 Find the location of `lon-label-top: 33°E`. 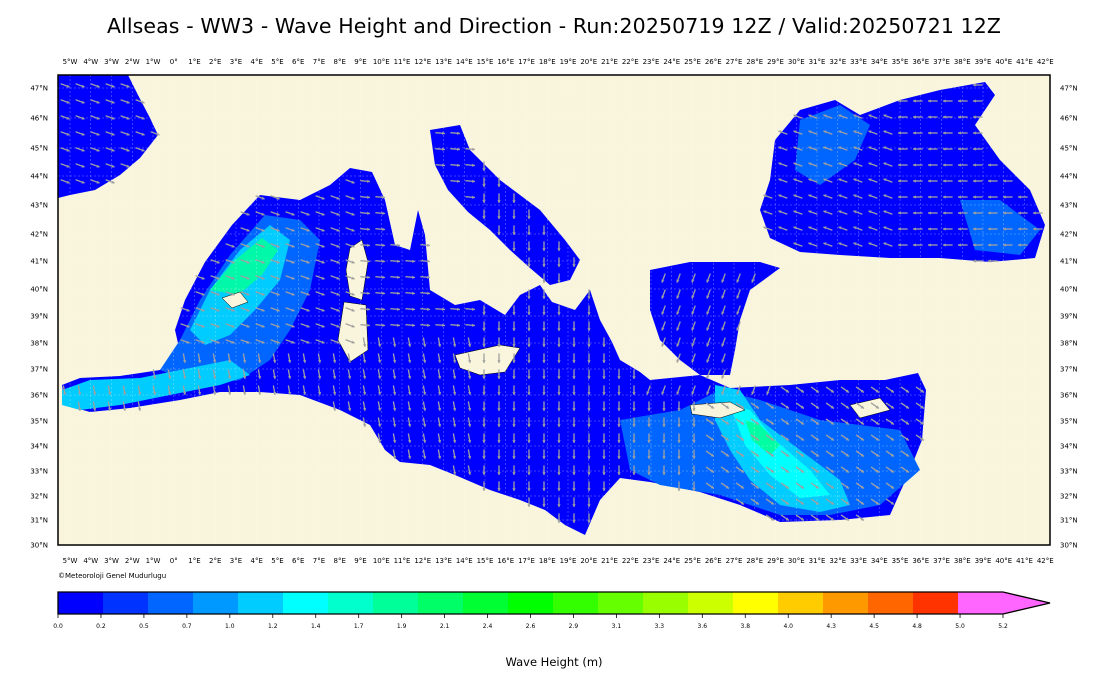

lon-label-top: 33°E is located at coordinates (858, 62).